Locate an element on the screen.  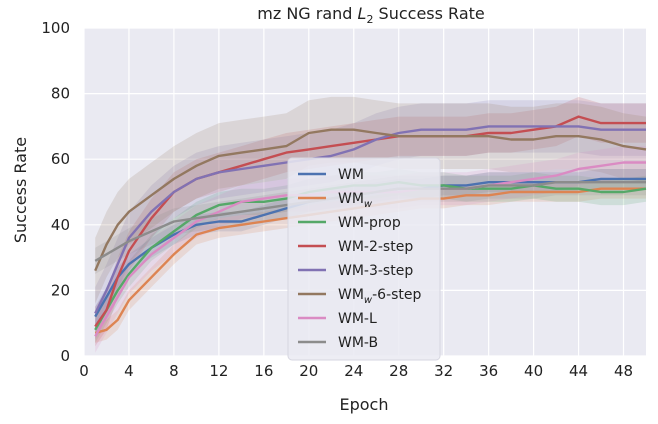
legend-label: WM-B is located at coordinates (358, 343).